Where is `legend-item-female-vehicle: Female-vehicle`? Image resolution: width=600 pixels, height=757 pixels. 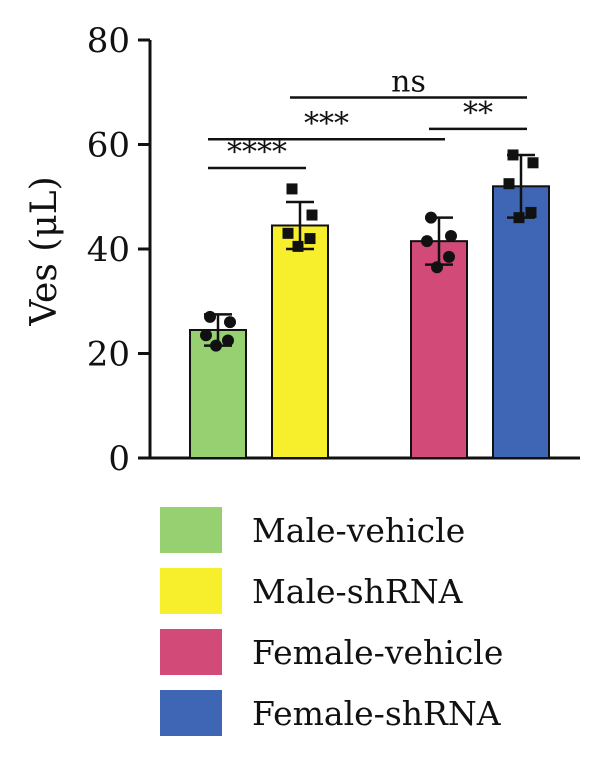 legend-item-female-vehicle: Female-vehicle is located at coordinates (370, 652).